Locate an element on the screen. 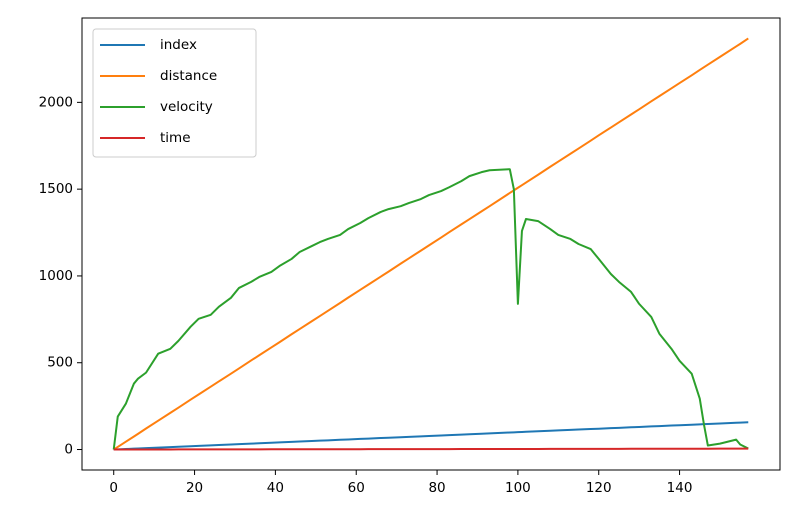  legend-box is located at coordinates (174, 93).